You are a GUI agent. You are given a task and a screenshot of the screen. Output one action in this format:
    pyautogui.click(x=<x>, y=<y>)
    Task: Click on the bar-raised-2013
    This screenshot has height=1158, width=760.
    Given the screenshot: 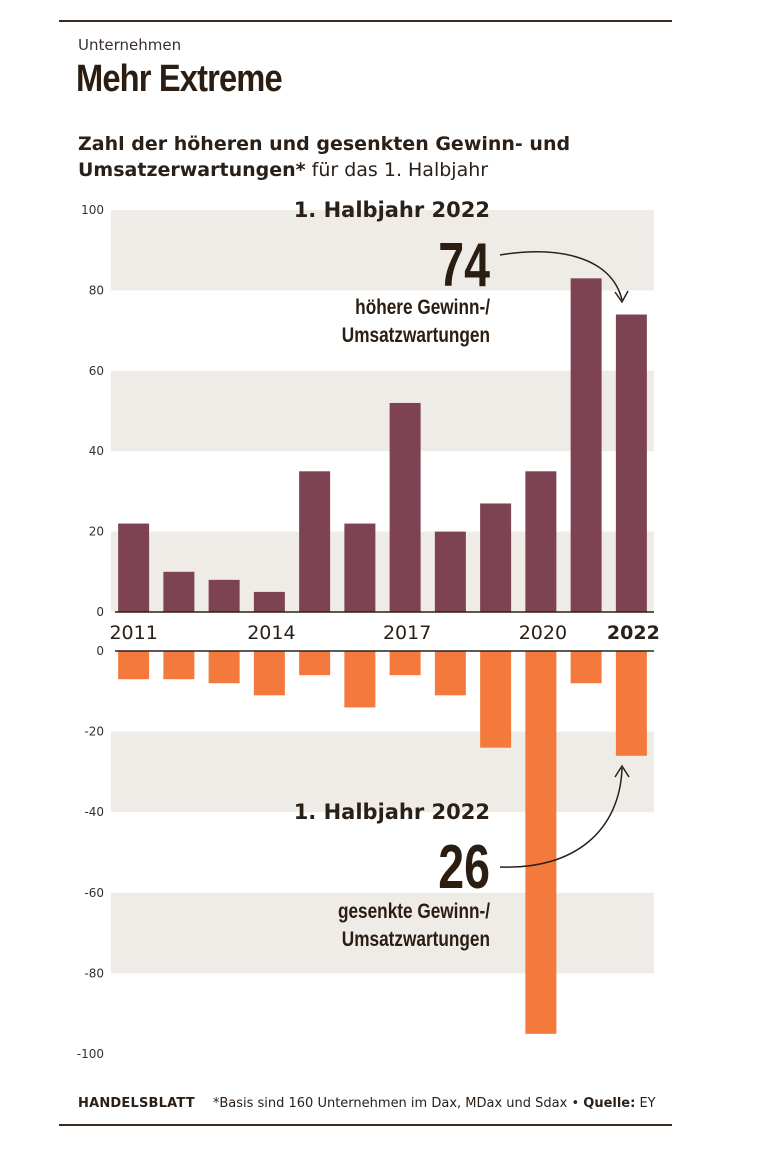 What is the action you would take?
    pyautogui.click(x=224, y=595)
    